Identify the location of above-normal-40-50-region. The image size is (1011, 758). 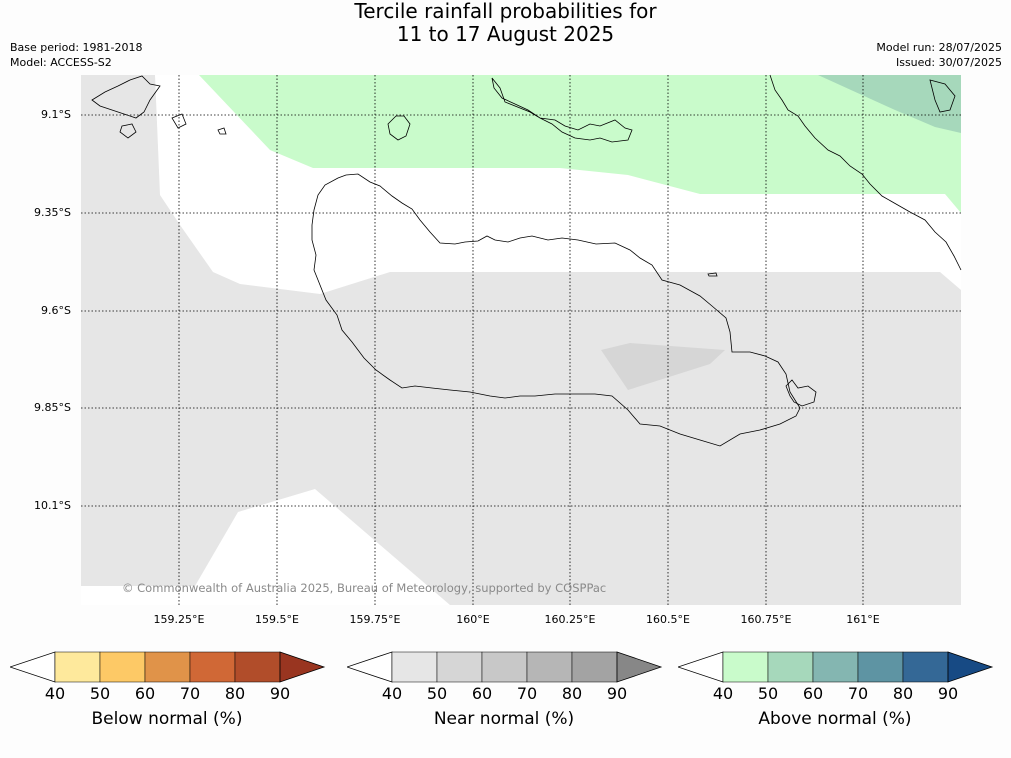
(580, 144).